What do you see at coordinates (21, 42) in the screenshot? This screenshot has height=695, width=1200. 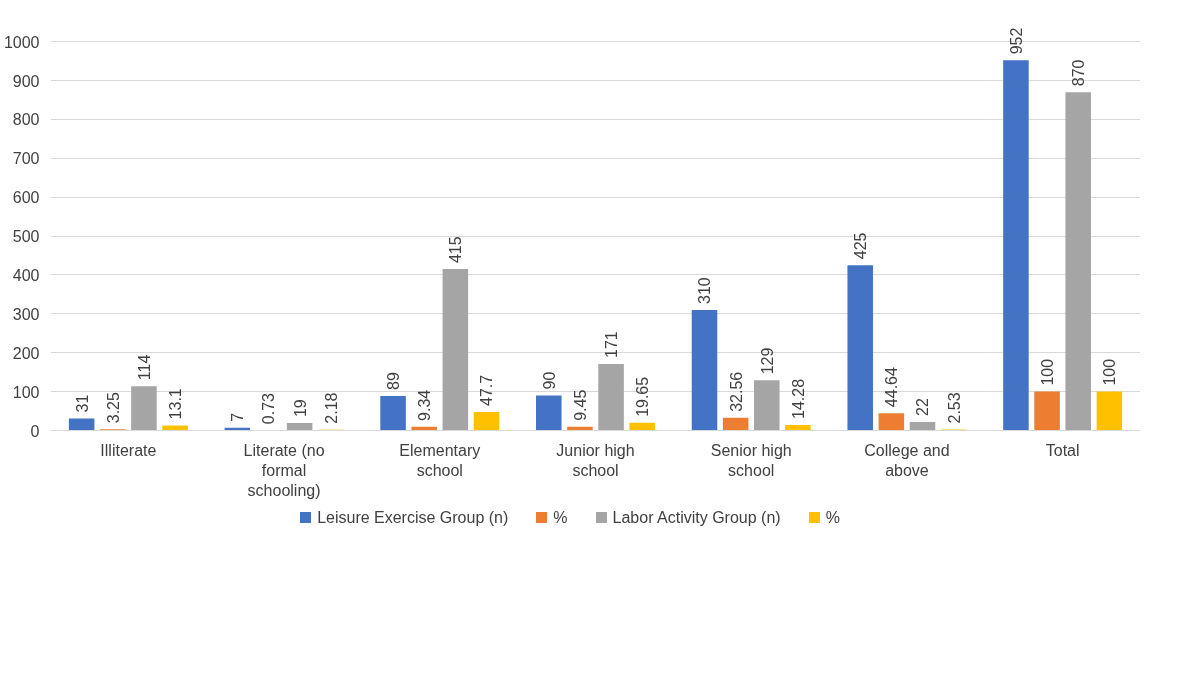 I see `y-tick-label: 1000` at bounding box center [21, 42].